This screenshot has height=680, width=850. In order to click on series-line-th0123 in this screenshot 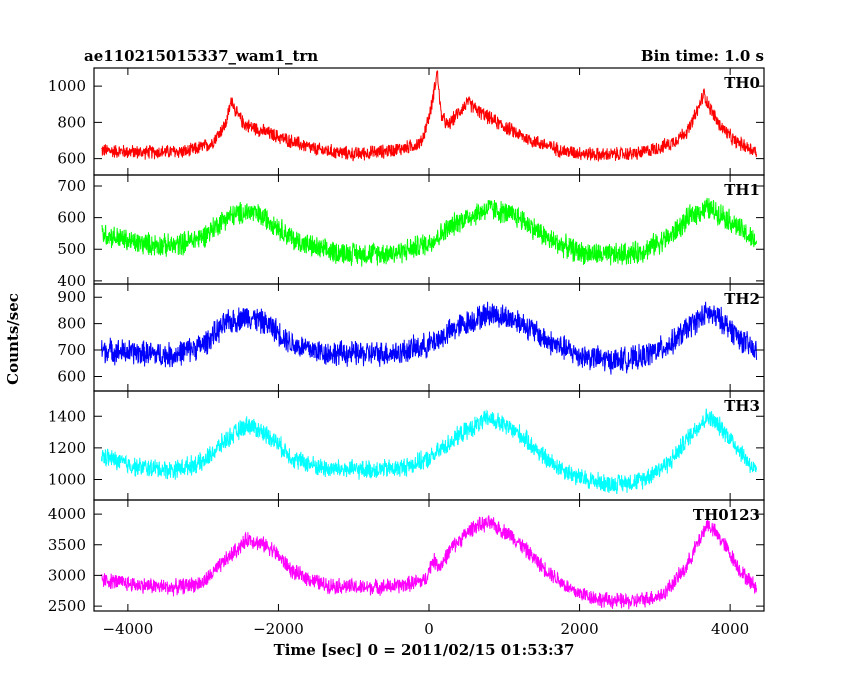, I will do `click(429, 562)`.